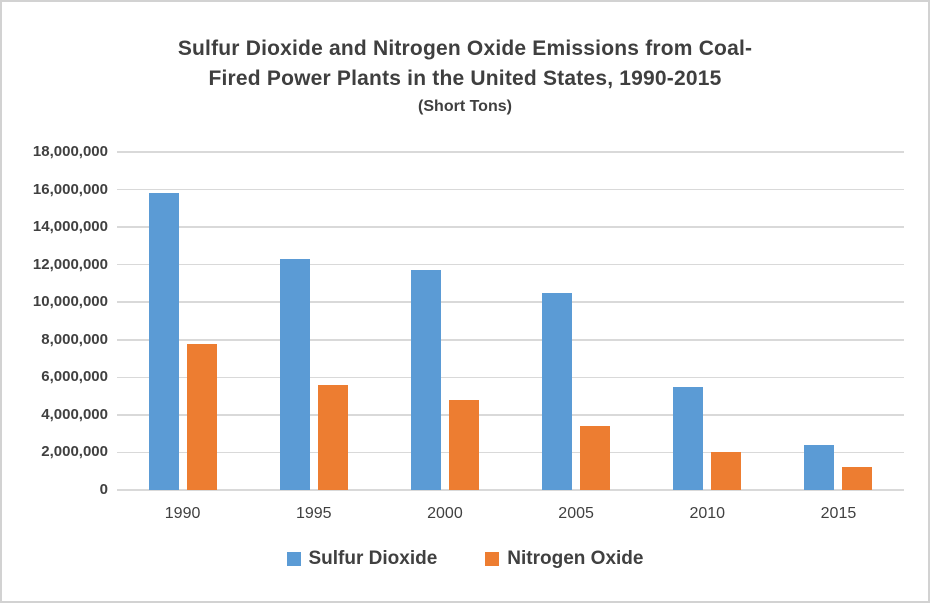 Image resolution: width=930 pixels, height=603 pixels. What do you see at coordinates (294, 374) in the screenshot?
I see `bar-sulfur-dioxide-1995` at bounding box center [294, 374].